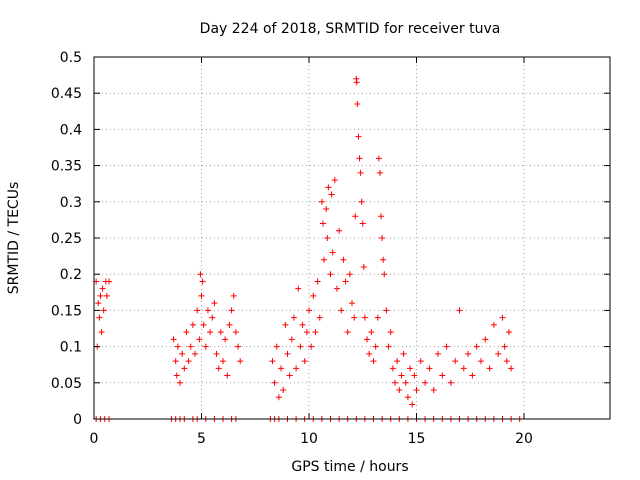  I want to click on y-tick-label: 0.45, so click(66, 94).